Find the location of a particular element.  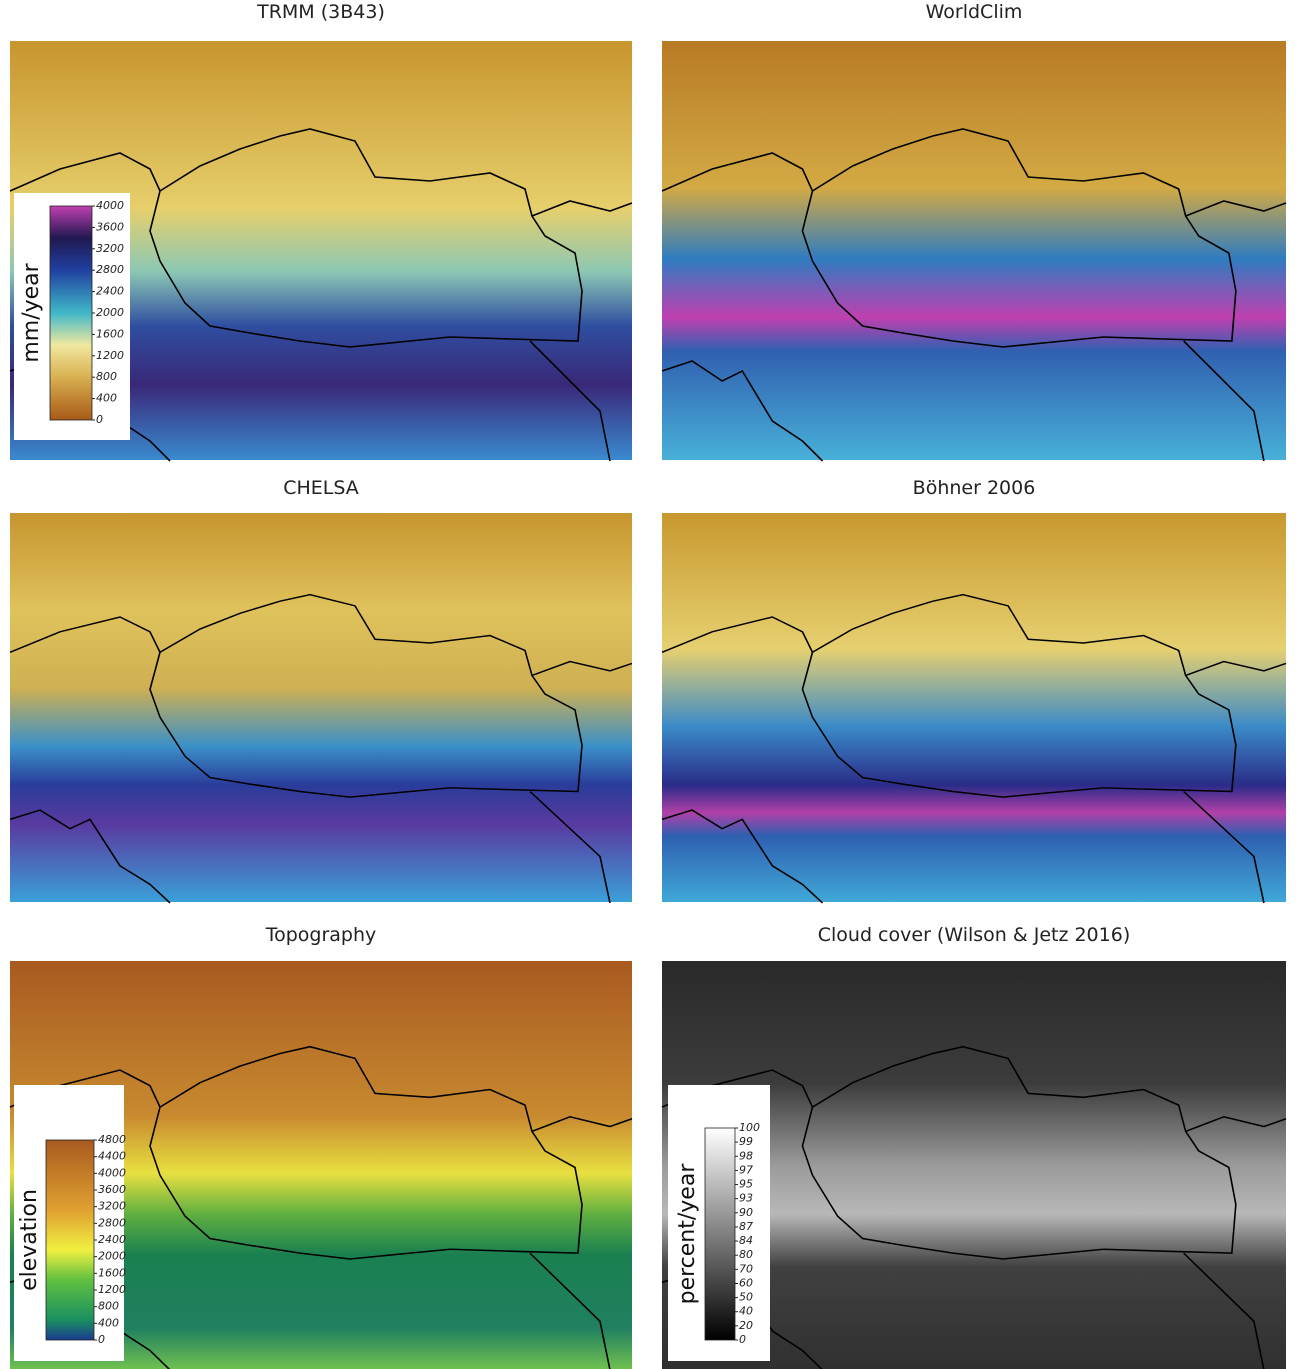

tick-label: 98 is located at coordinates (746, 1155).